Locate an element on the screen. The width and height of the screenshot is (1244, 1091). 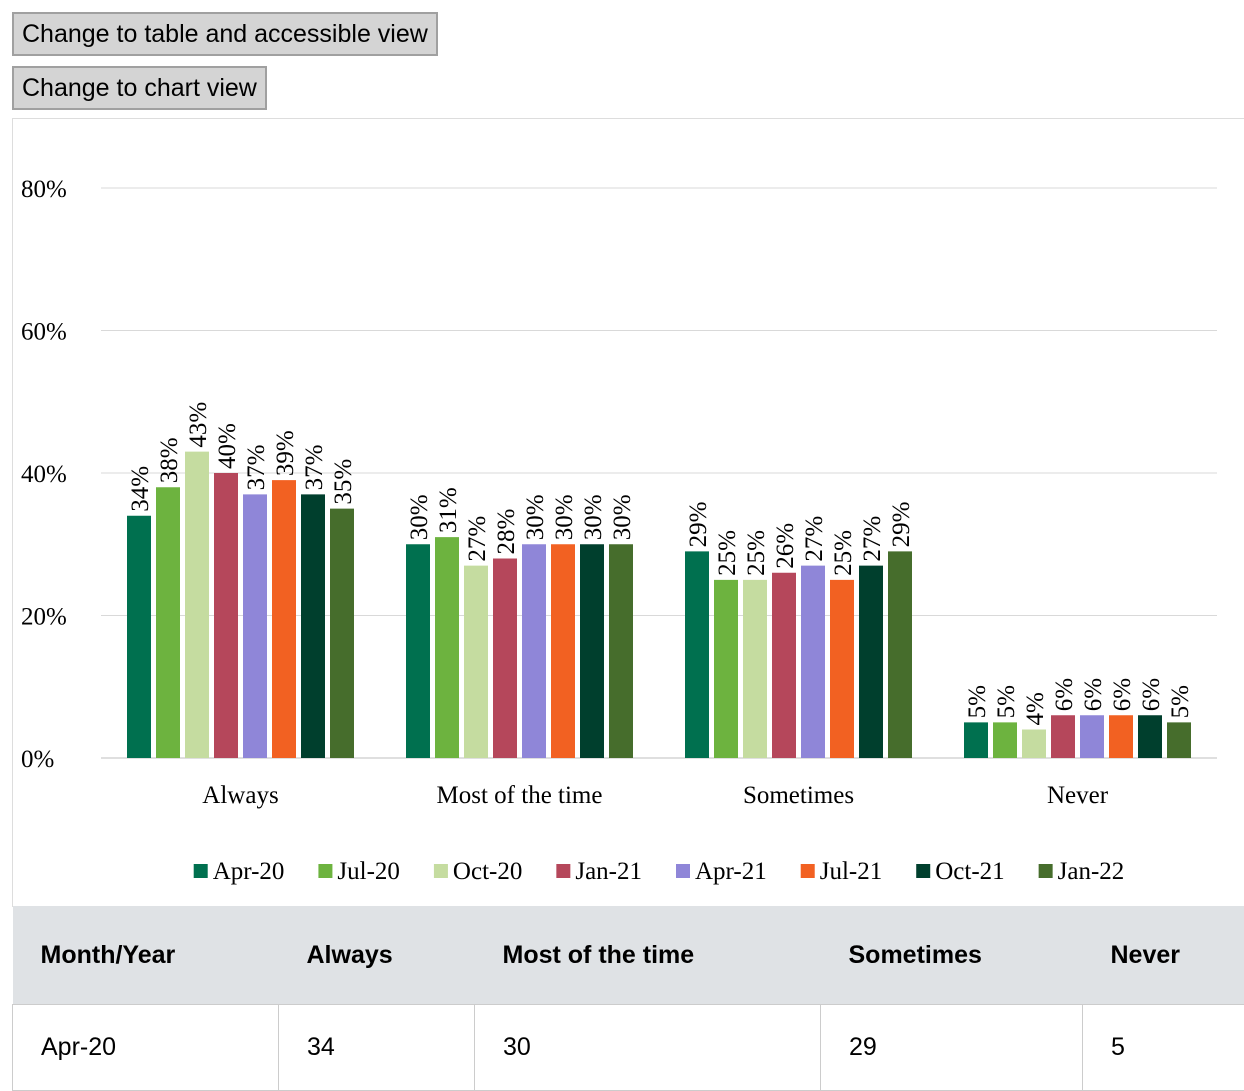
y-tick-label: 80% is located at coordinates (44, 189).